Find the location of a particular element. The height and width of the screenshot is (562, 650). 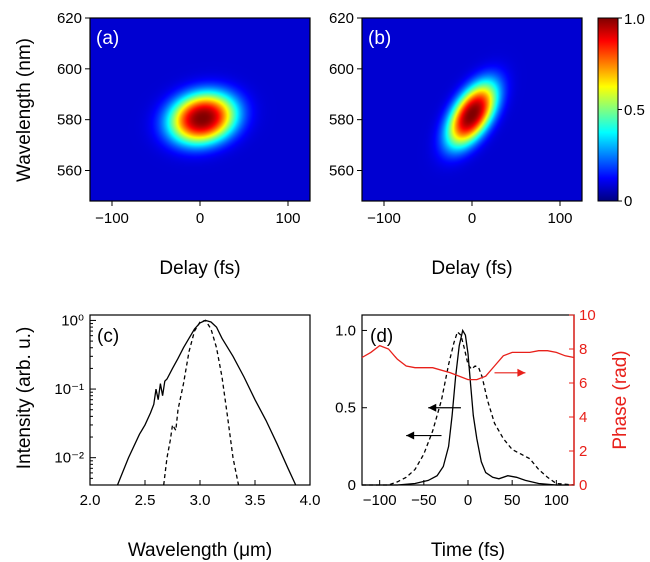

pulse-dashed-line is located at coordinates (468, 408).